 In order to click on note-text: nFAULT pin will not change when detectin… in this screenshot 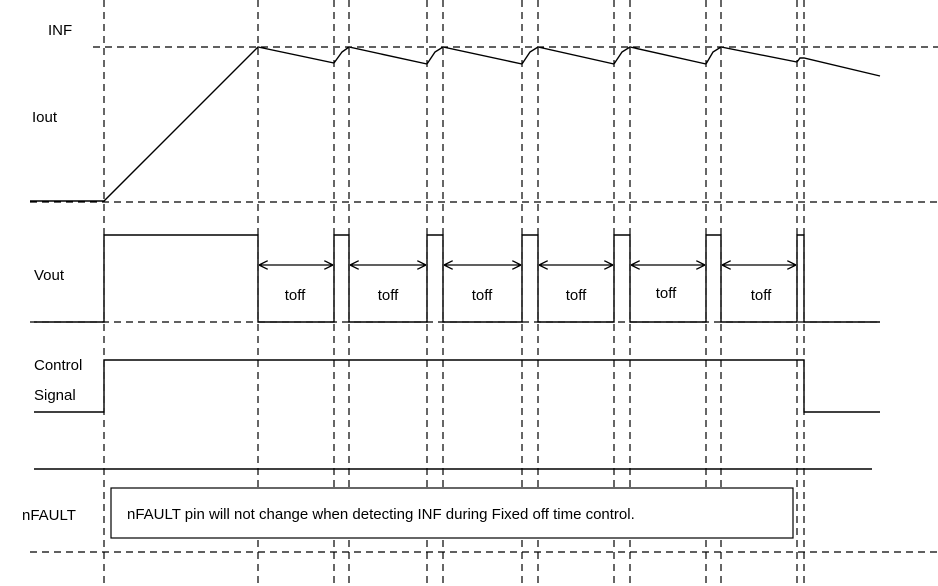, I will do `click(381, 514)`.